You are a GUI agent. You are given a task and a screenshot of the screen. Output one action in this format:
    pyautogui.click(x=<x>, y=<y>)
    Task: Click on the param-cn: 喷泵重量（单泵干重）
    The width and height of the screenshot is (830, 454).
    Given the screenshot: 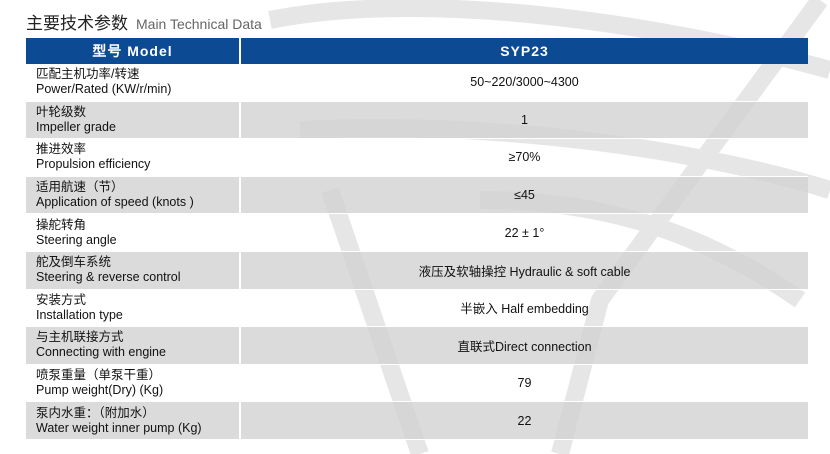 What is the action you would take?
    pyautogui.click(x=99, y=375)
    